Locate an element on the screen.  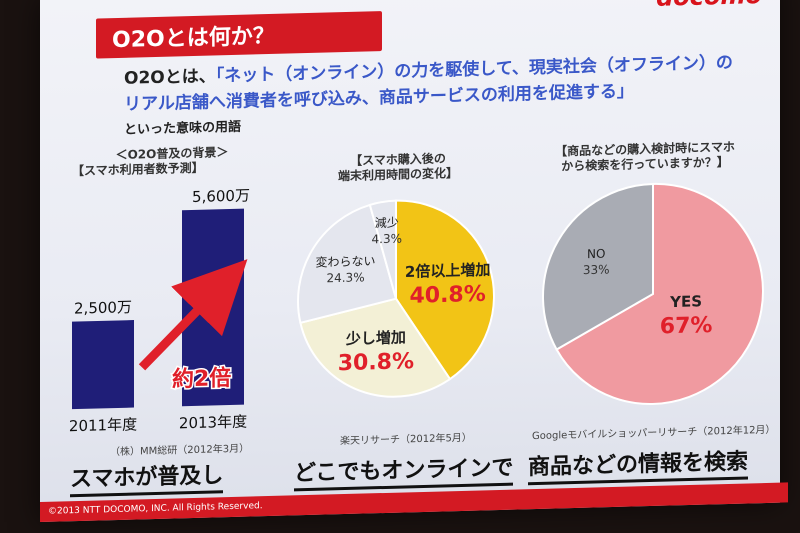
slide-title: O2Oとは何か？ is located at coordinates (239, 35).